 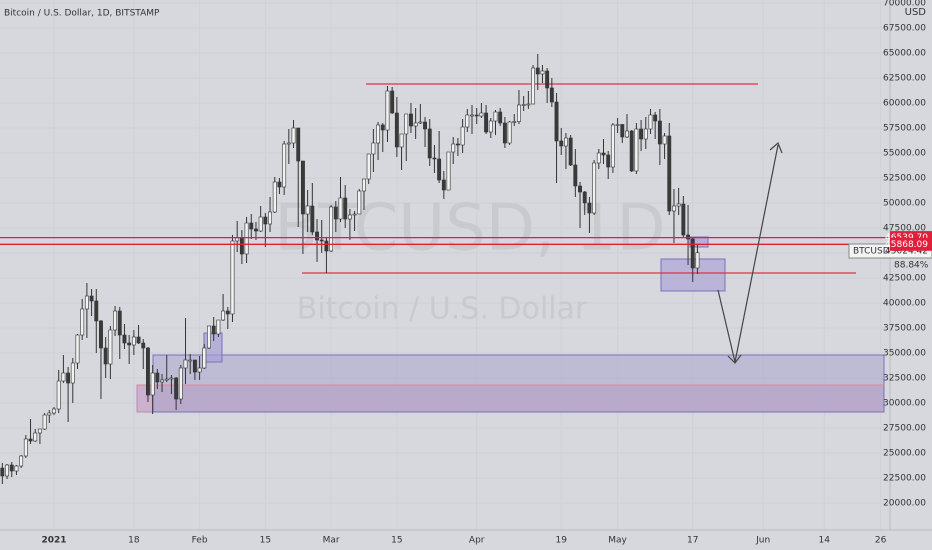 I want to click on x-tick-label: 19, so click(x=562, y=541).